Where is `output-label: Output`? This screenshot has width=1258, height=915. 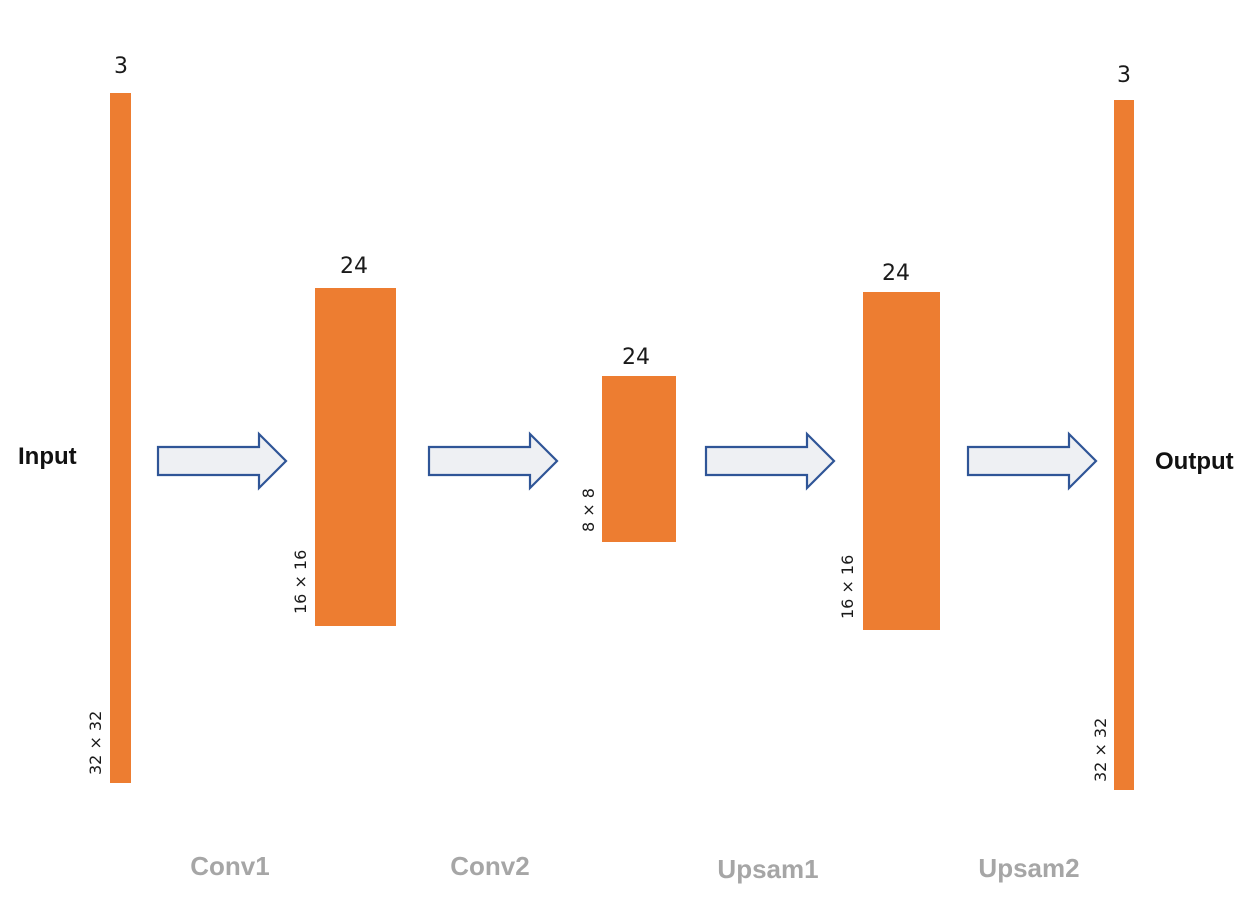
output-label: Output is located at coordinates (1194, 461).